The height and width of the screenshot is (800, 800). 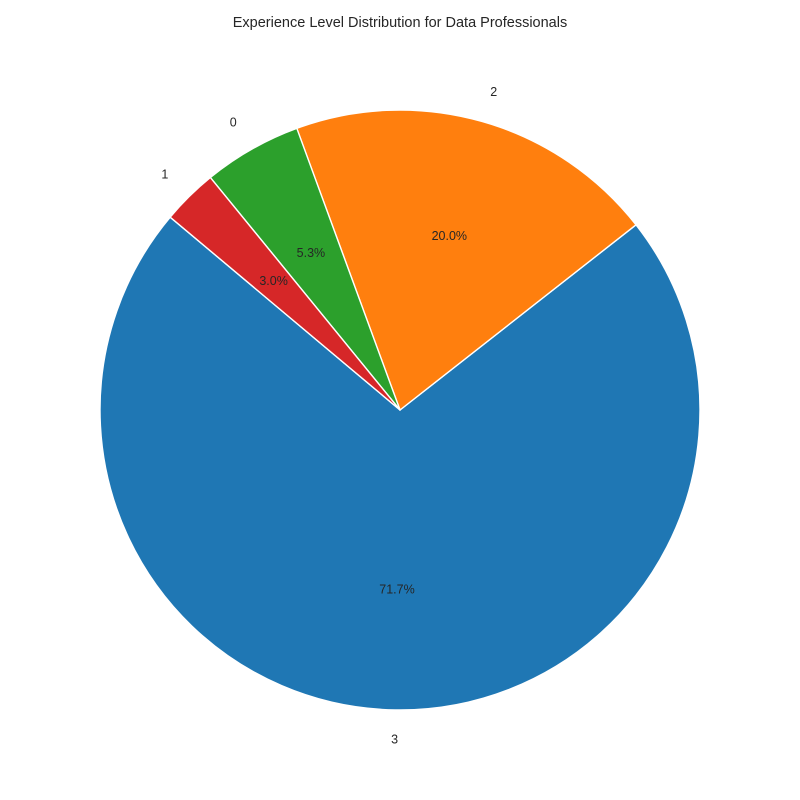 I want to click on category-label-2: 2, so click(x=493, y=92).